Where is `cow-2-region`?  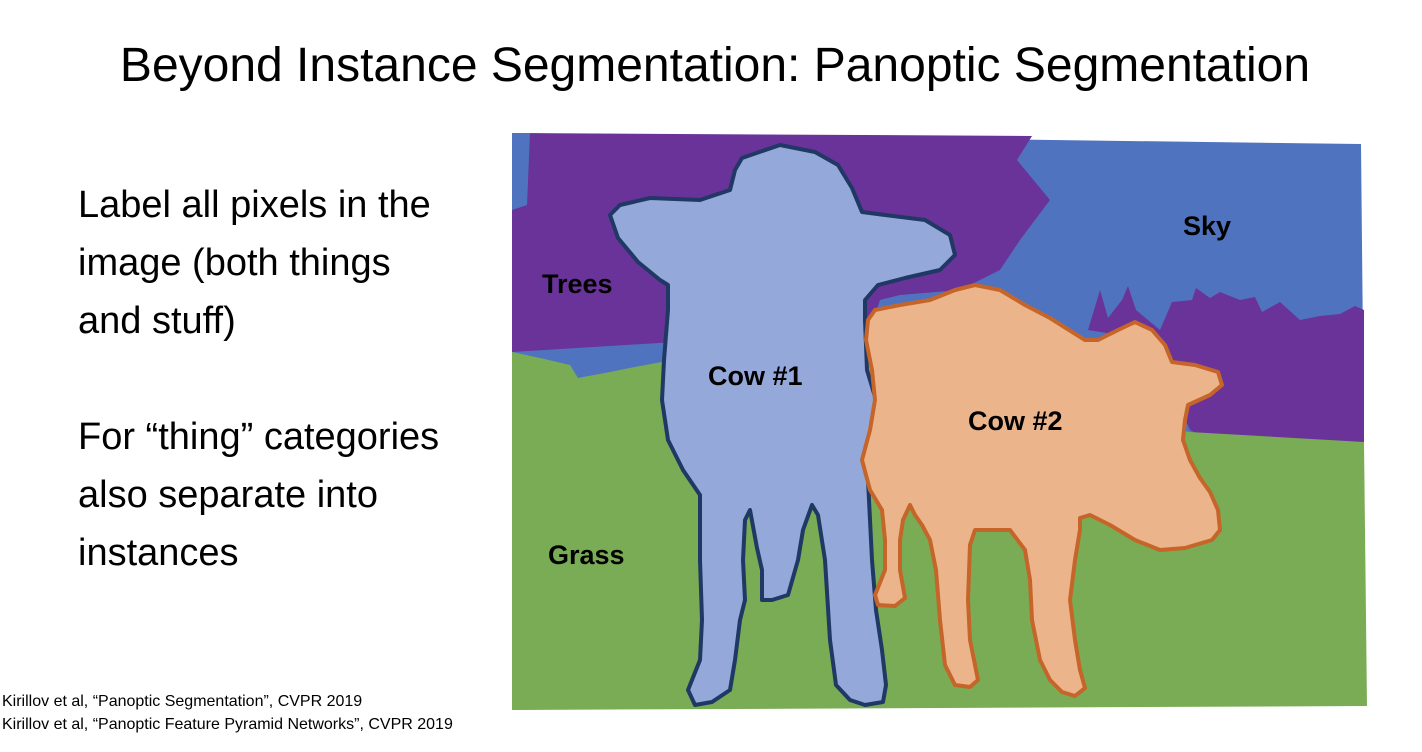 cow-2-region is located at coordinates (1042, 490).